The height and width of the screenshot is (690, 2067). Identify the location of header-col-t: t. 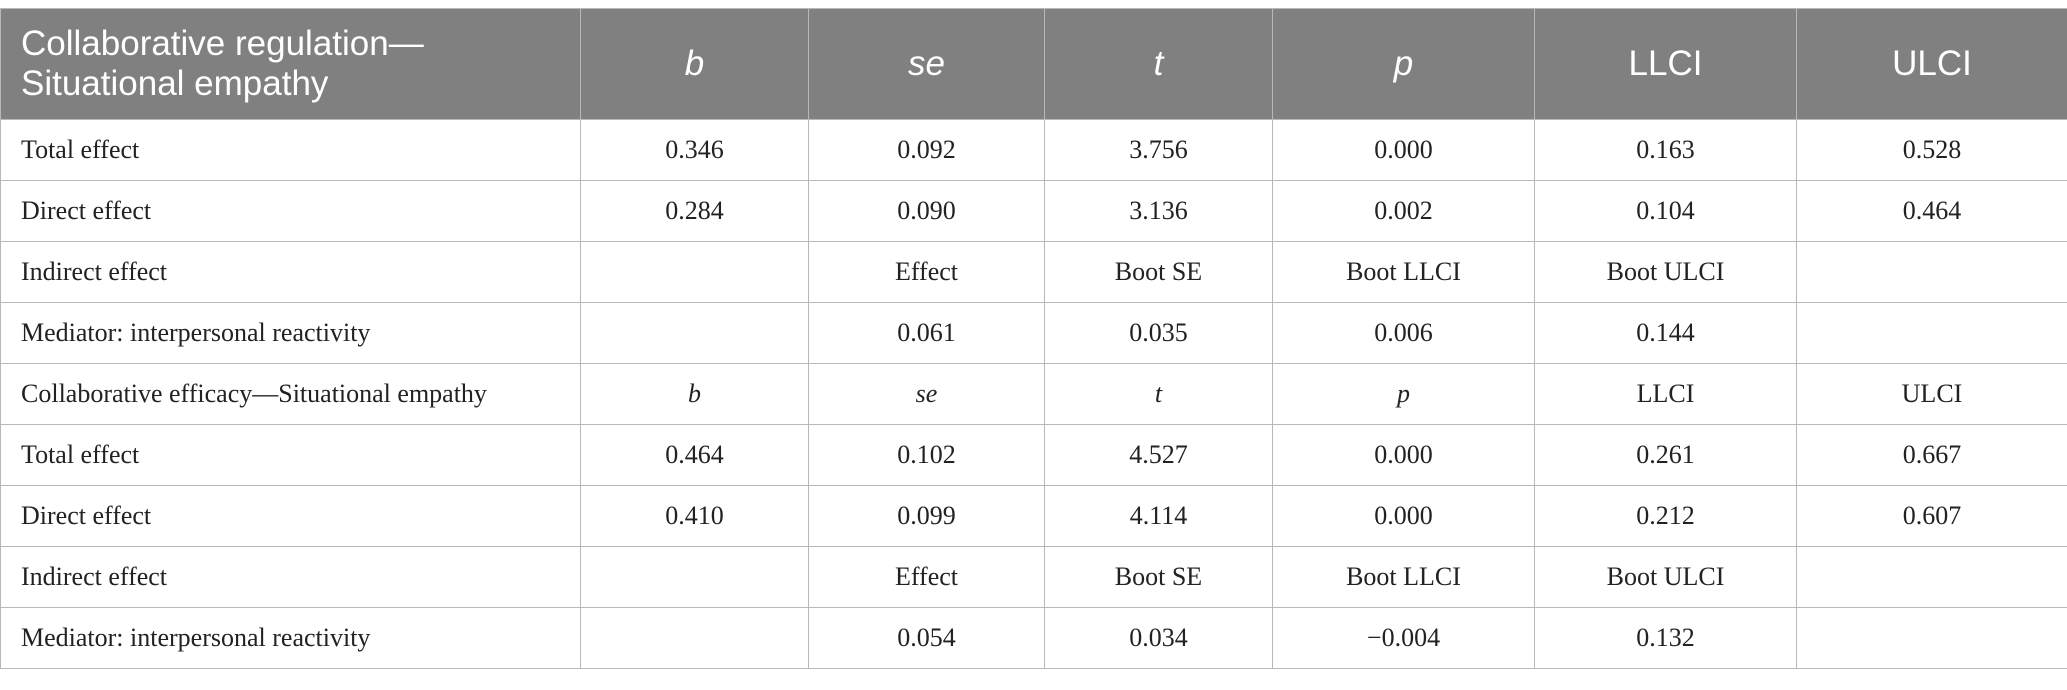
(1158, 64).